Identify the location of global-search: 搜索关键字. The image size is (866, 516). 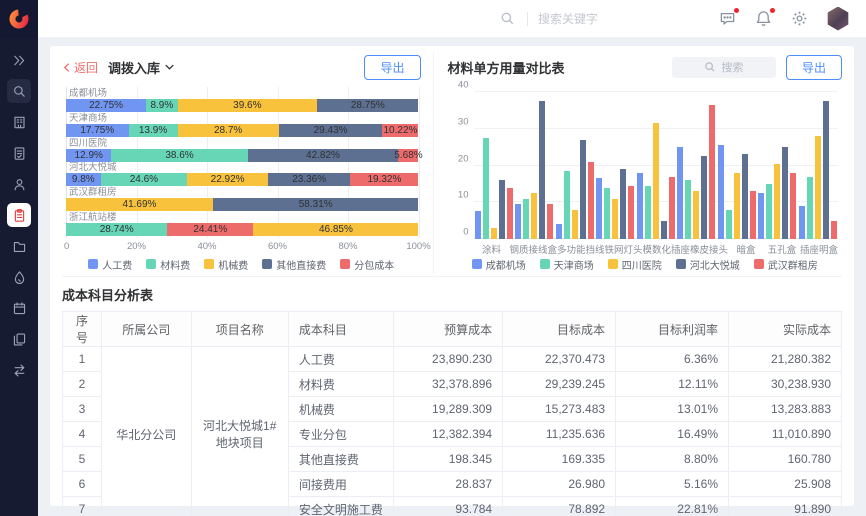
(548, 19).